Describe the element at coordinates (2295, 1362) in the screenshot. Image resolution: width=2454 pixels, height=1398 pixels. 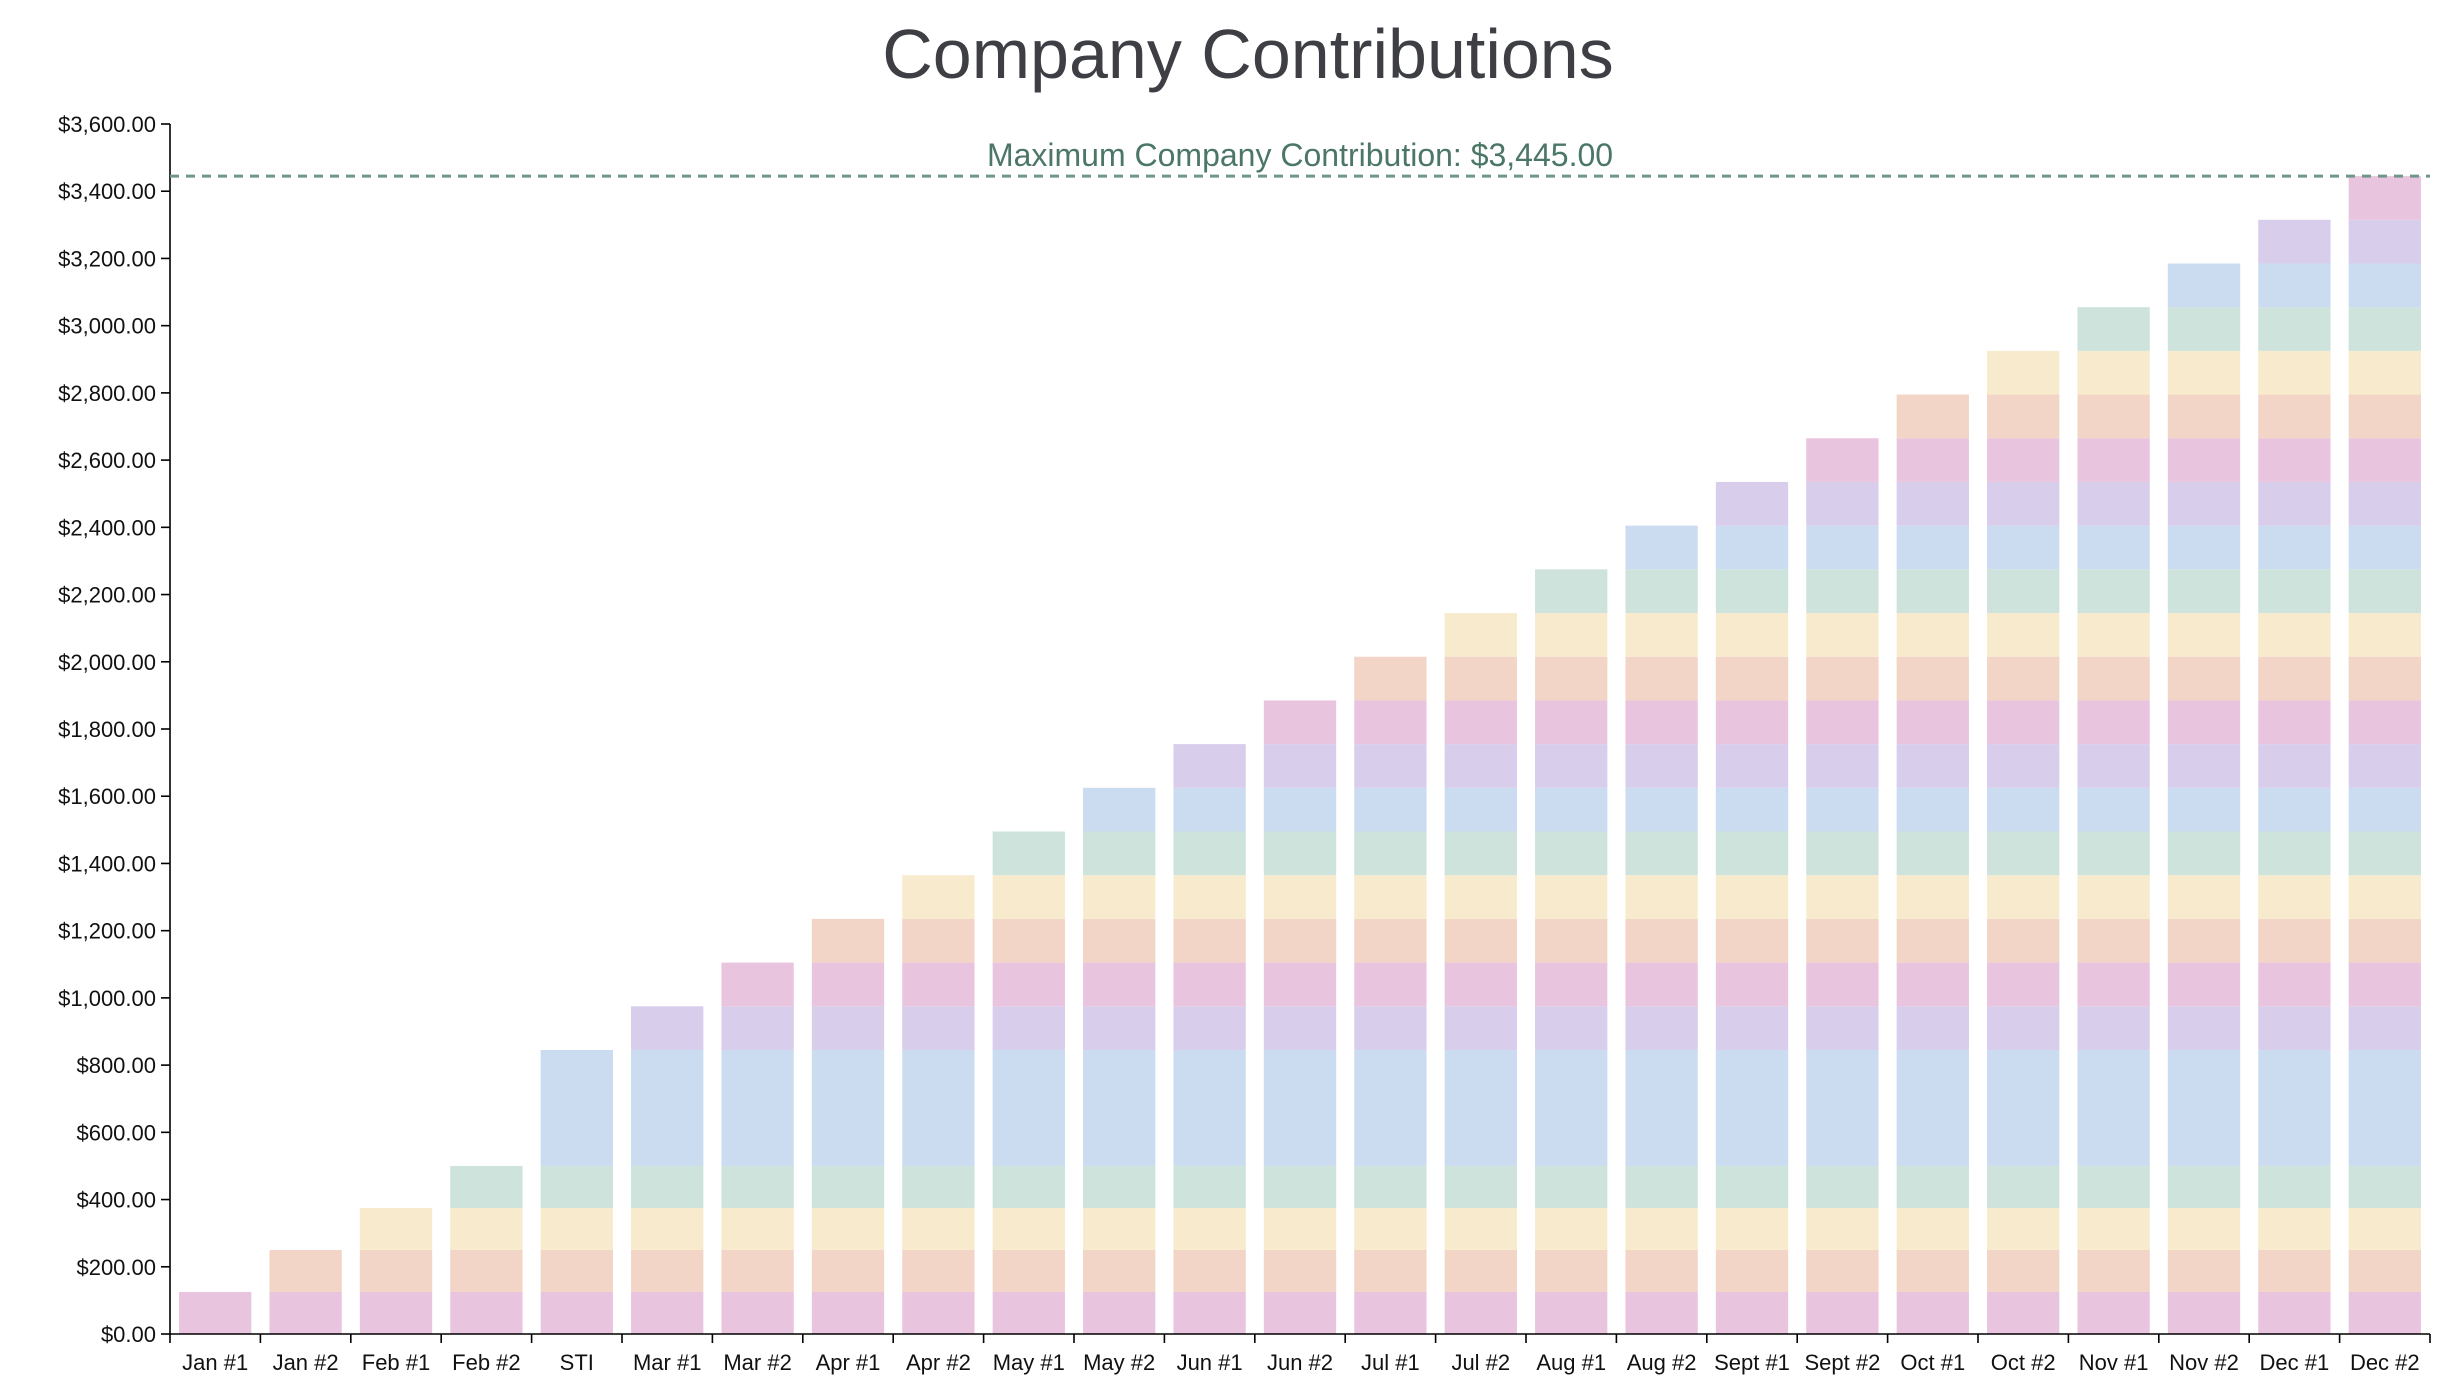
I see `x-tick-label-24: Dec #1` at that location.